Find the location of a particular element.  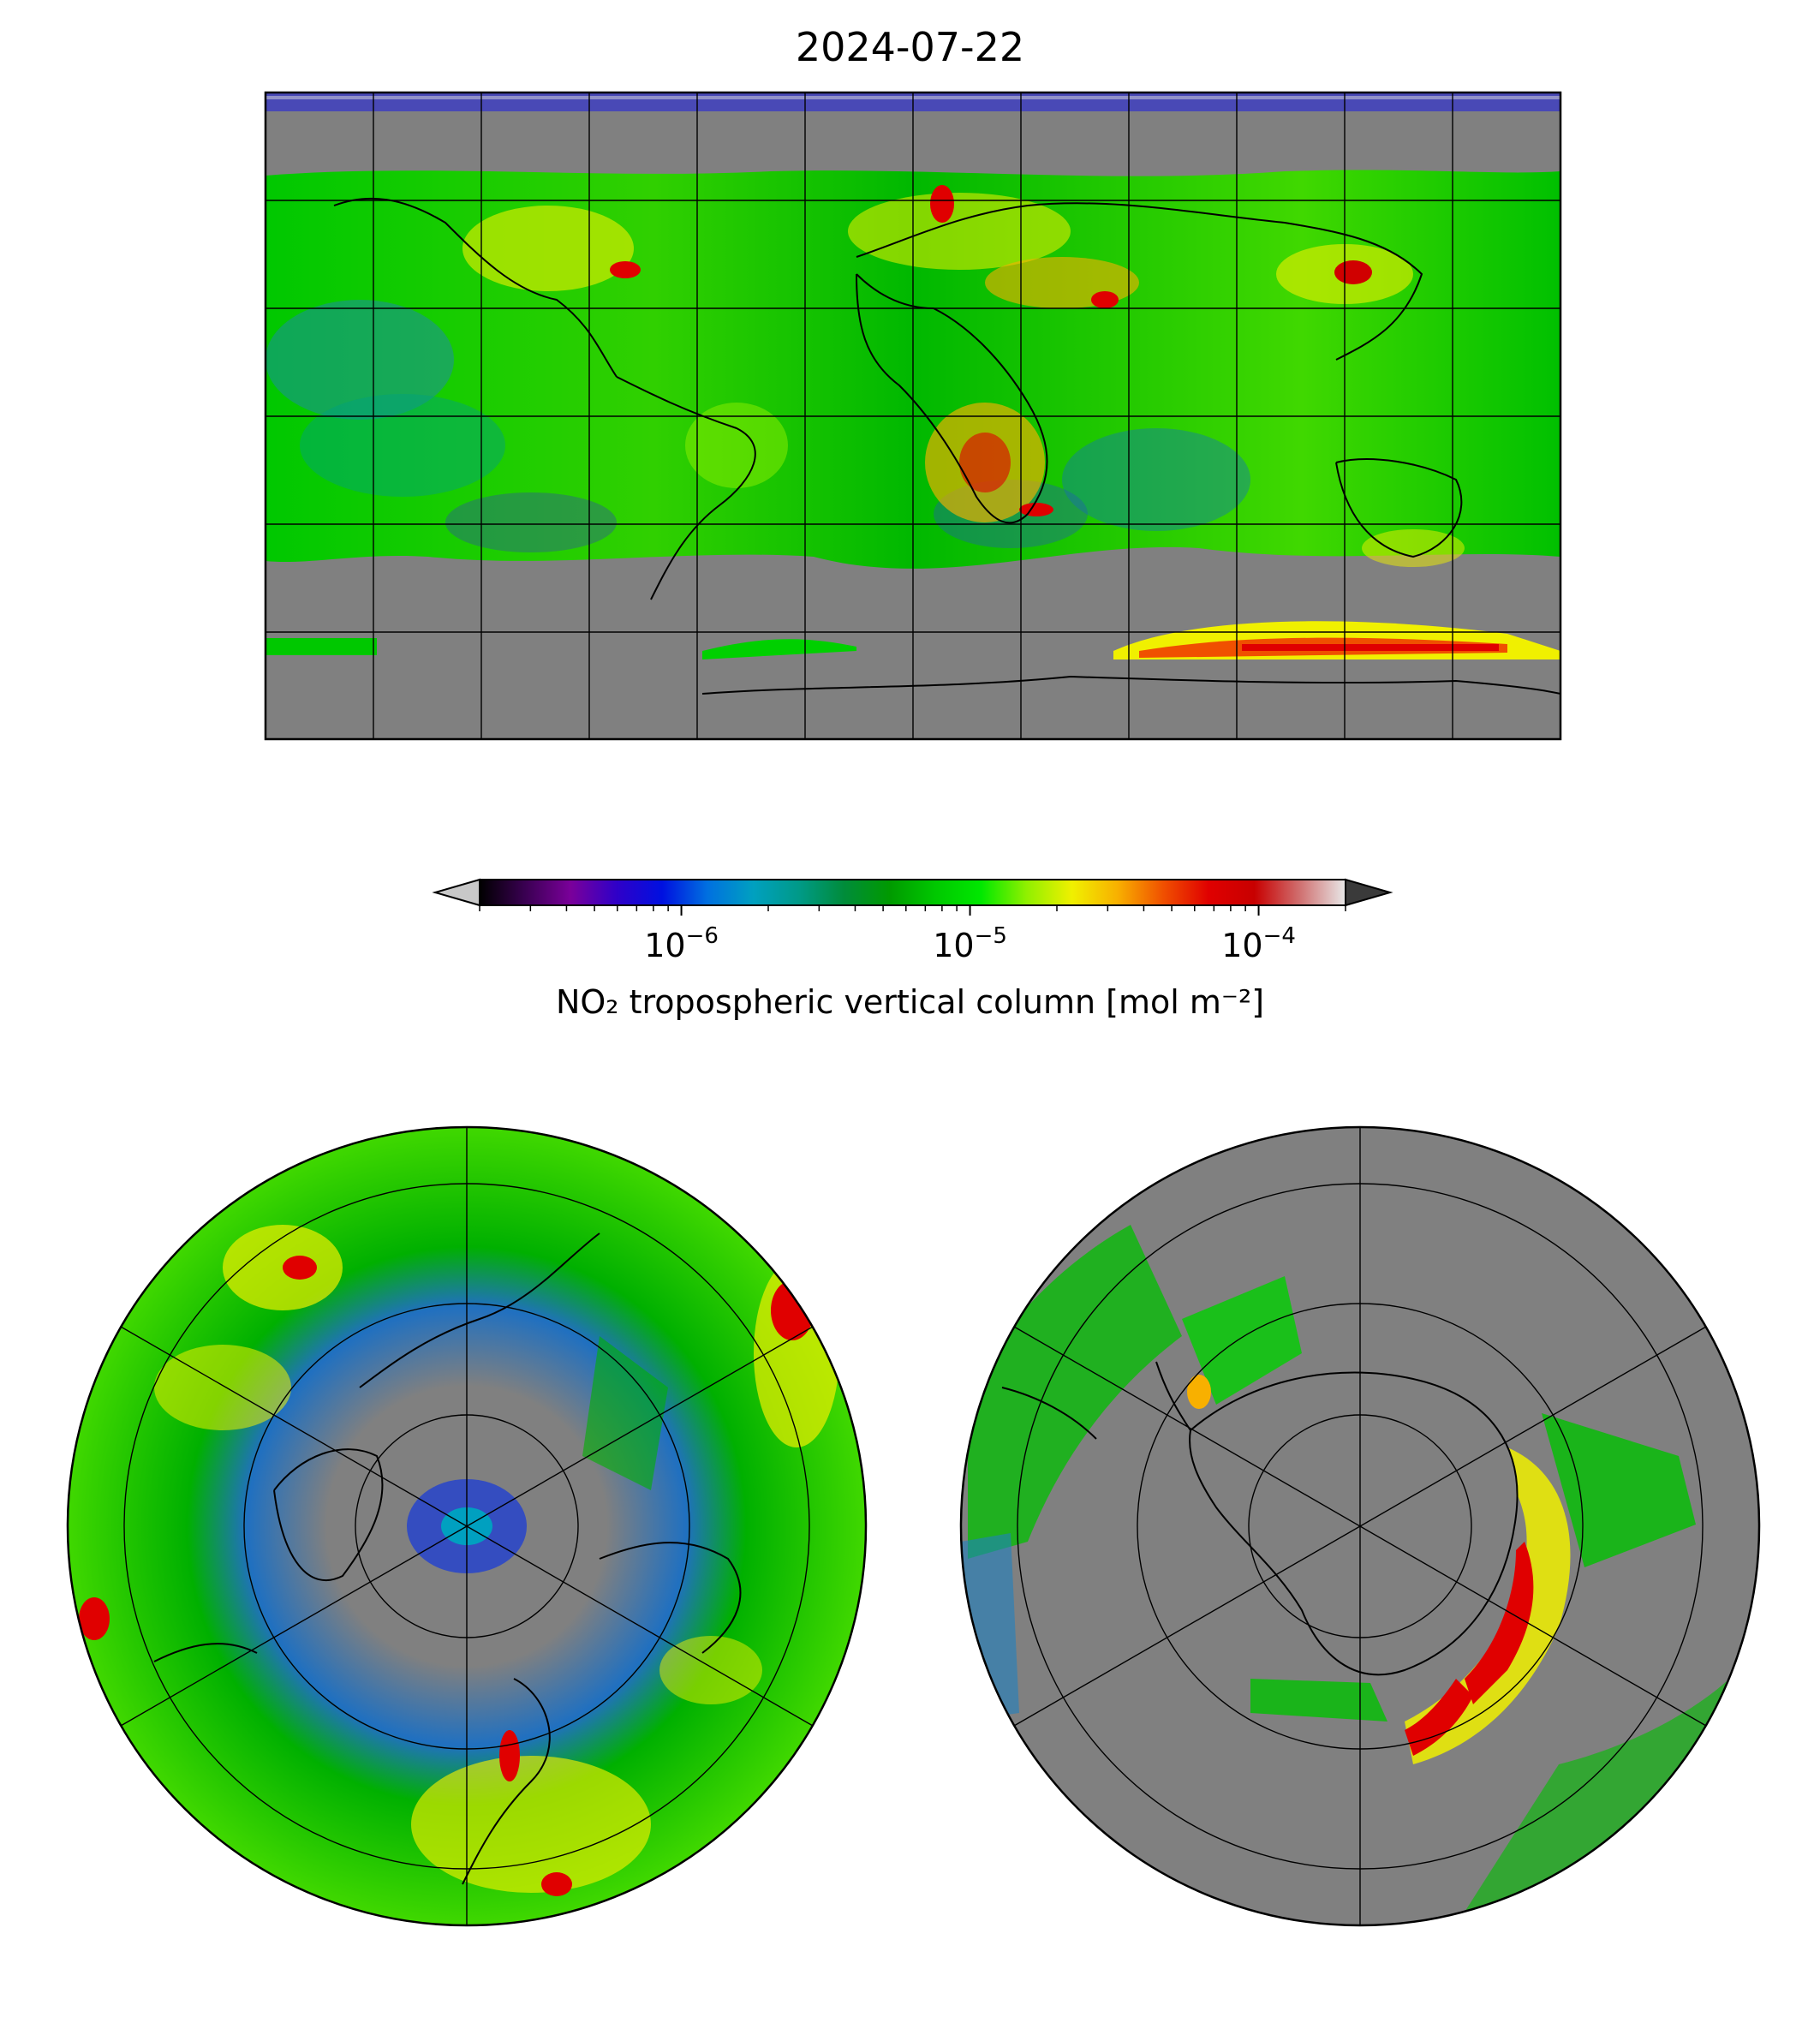

colorbar-over-extension is located at coordinates (1369, 892).